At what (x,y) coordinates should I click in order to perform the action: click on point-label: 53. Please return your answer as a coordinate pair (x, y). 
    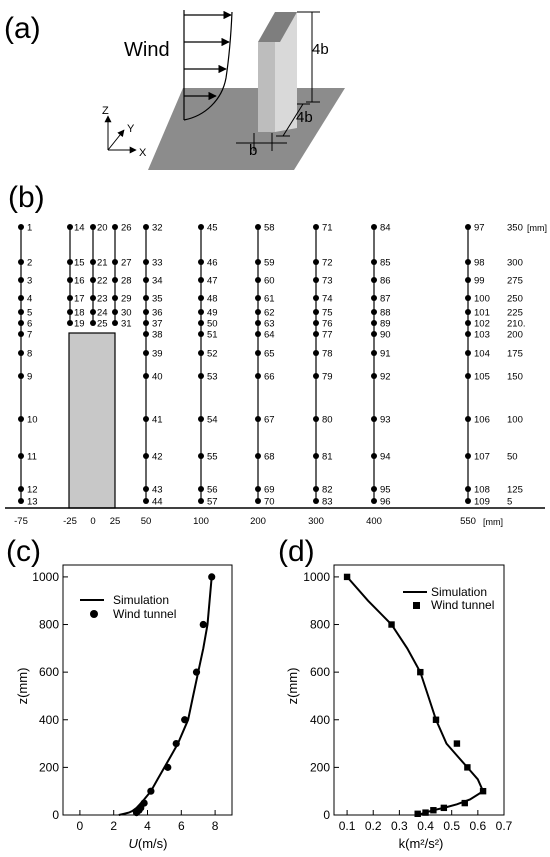
    Looking at the image, I should click on (212, 377).